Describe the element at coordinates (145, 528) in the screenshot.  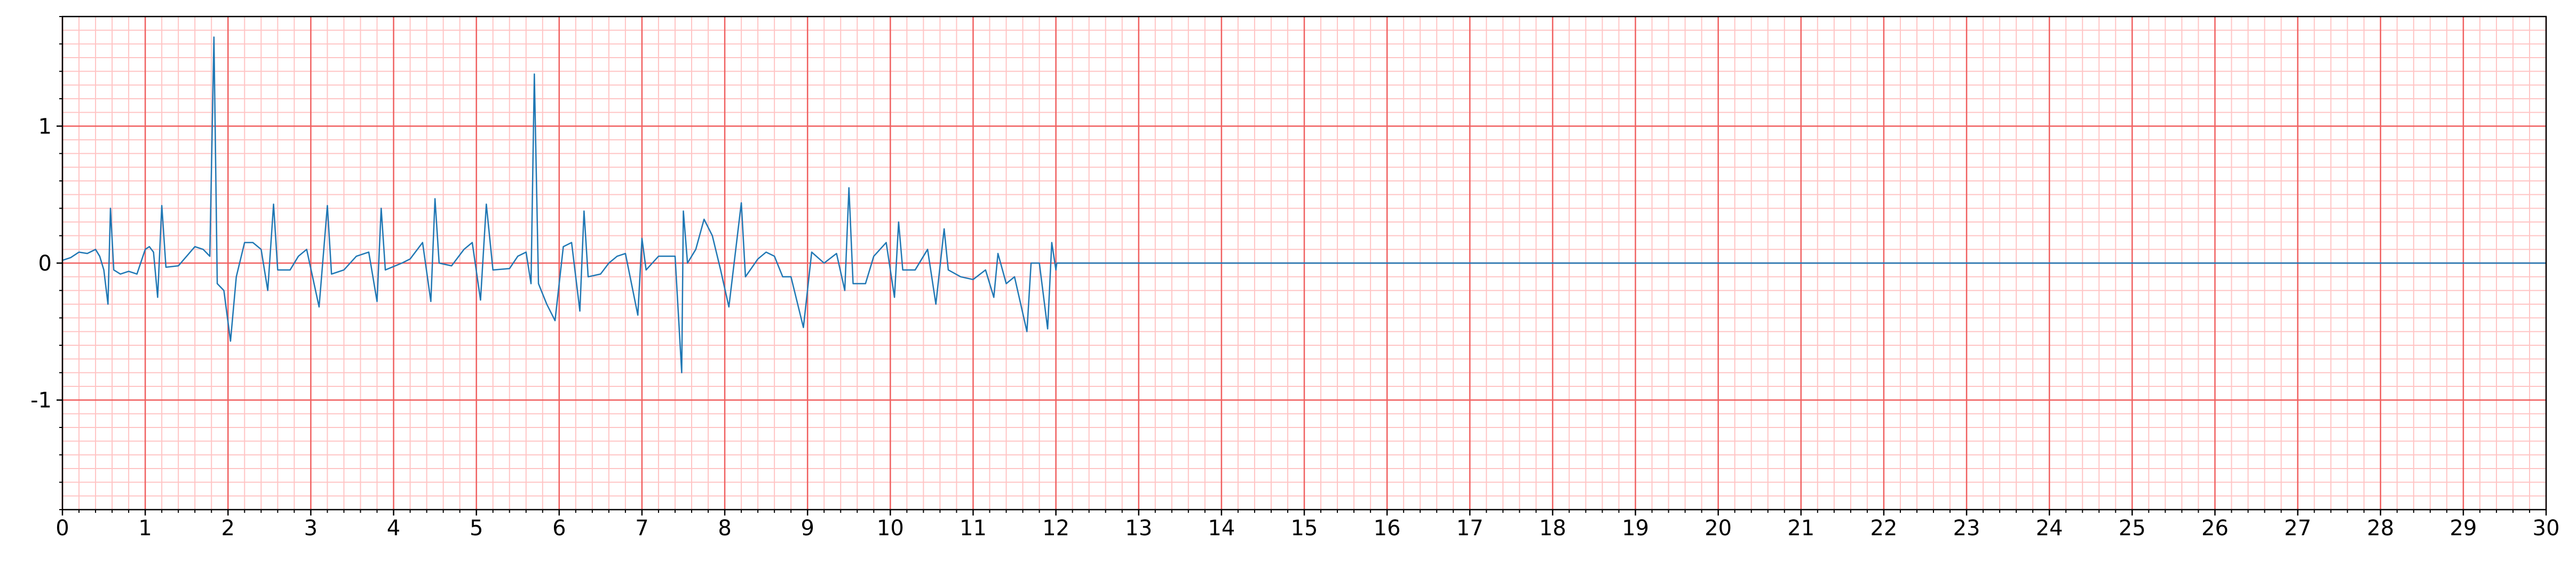
I see `x-tick-label: 1` at that location.